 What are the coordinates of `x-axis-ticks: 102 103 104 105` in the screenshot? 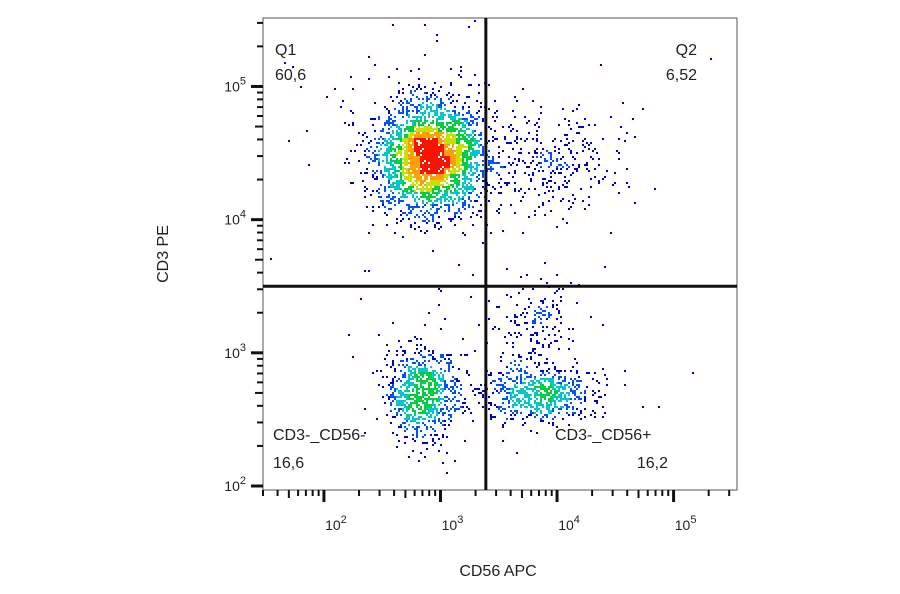 It's located at (496, 511).